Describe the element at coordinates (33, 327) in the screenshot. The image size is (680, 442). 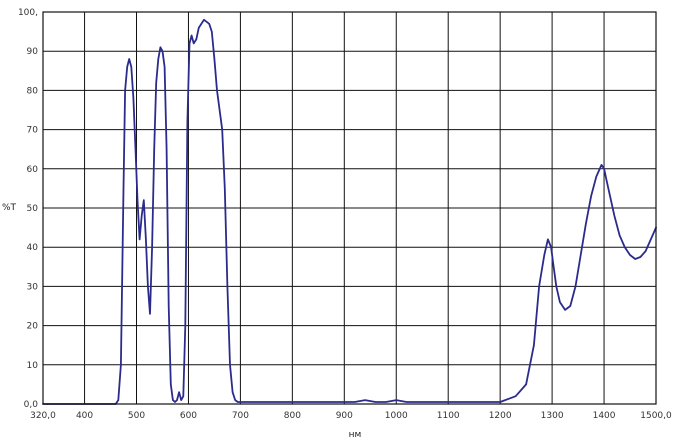
I see `y-tick-label: 20` at that location.